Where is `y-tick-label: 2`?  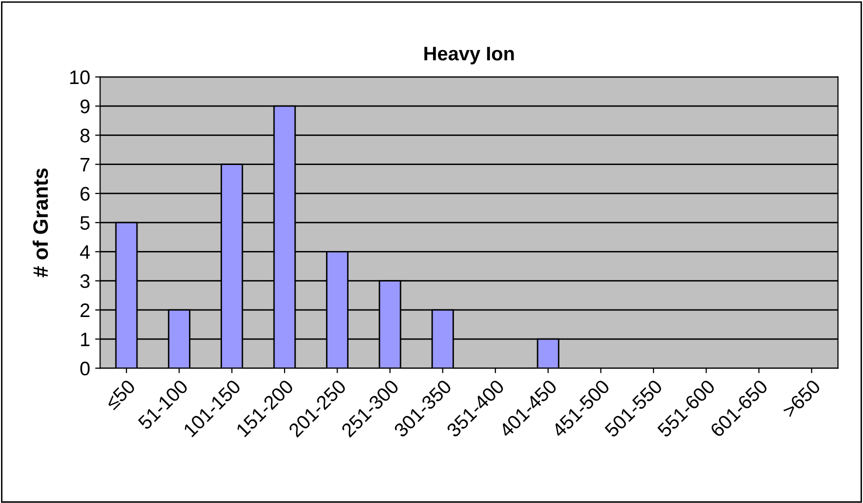
y-tick-label: 2 is located at coordinates (85, 310).